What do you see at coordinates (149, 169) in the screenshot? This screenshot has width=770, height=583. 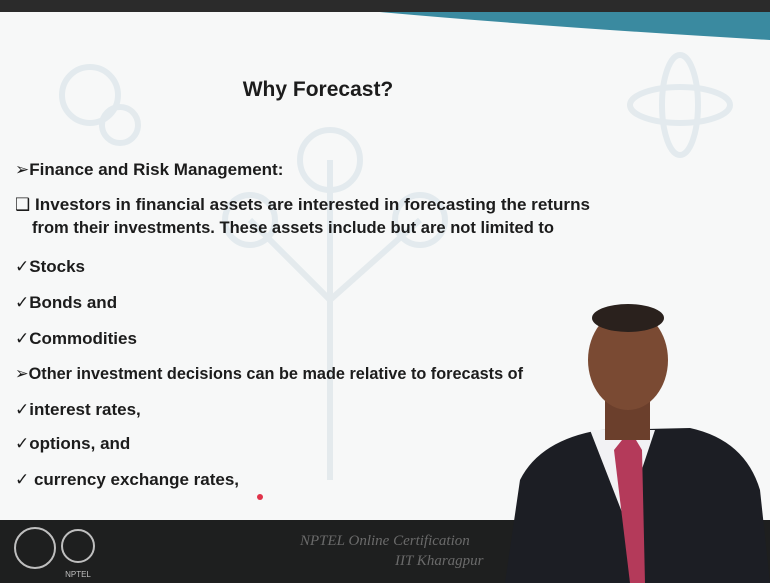 I see `bullet-item: ➢Finance and Risk Management:` at bounding box center [149, 169].